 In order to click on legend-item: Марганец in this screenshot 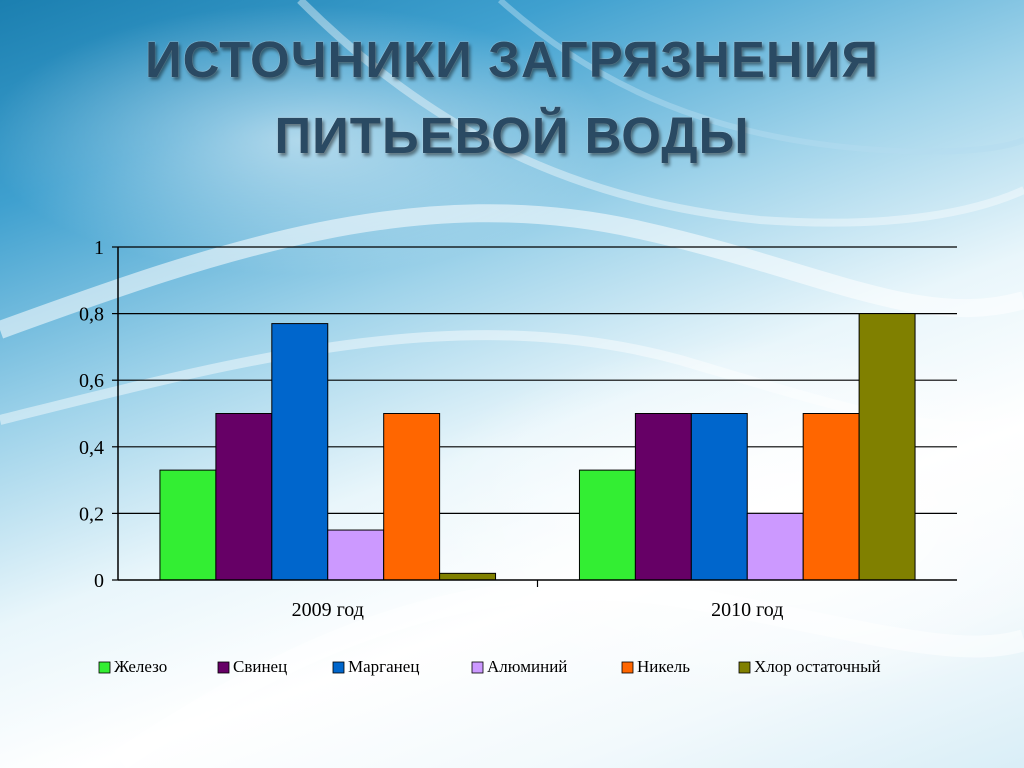, I will do `click(375, 666)`.